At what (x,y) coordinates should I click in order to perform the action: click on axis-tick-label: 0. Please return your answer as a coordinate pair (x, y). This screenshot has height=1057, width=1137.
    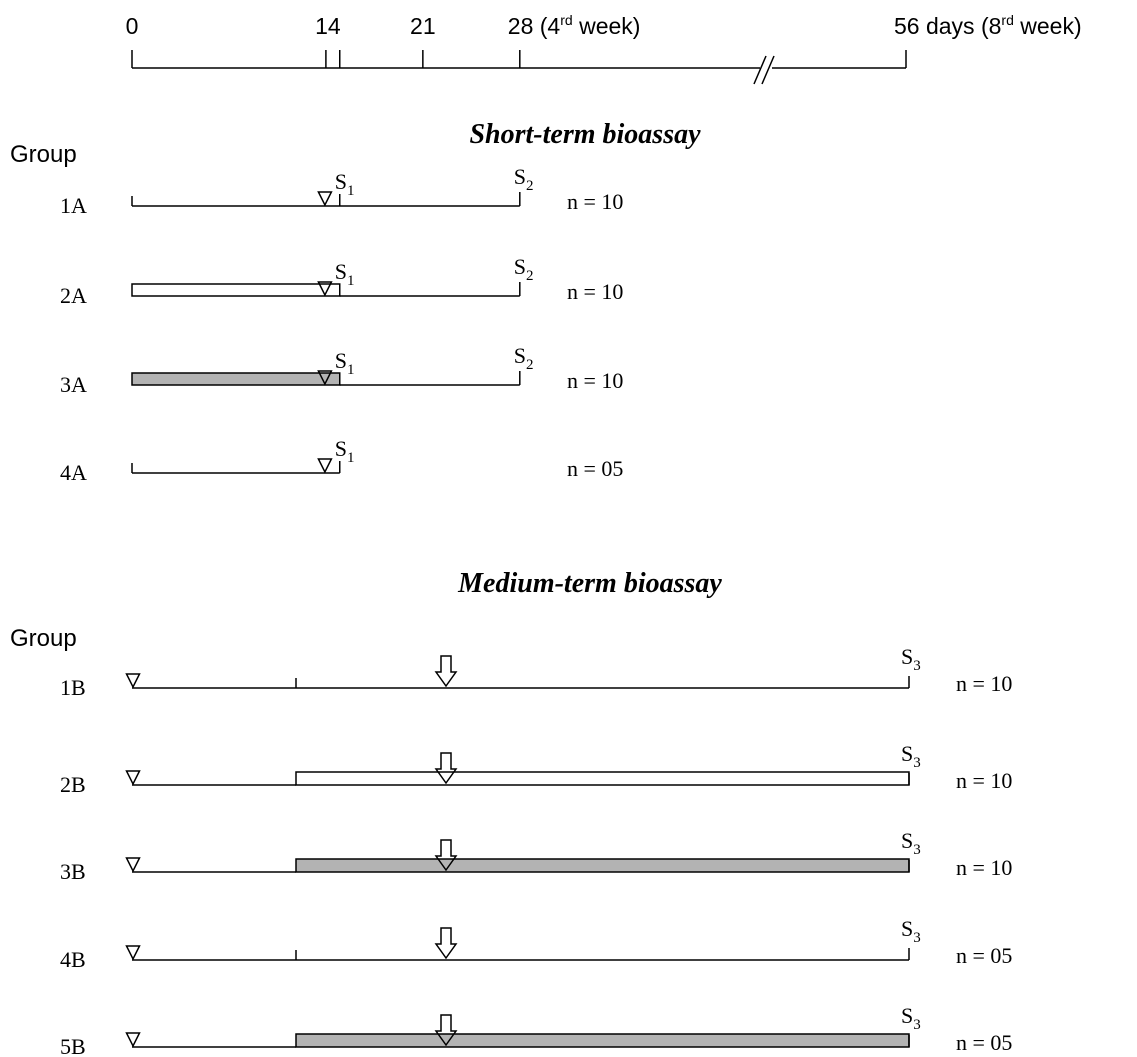
    Looking at the image, I should click on (132, 26).